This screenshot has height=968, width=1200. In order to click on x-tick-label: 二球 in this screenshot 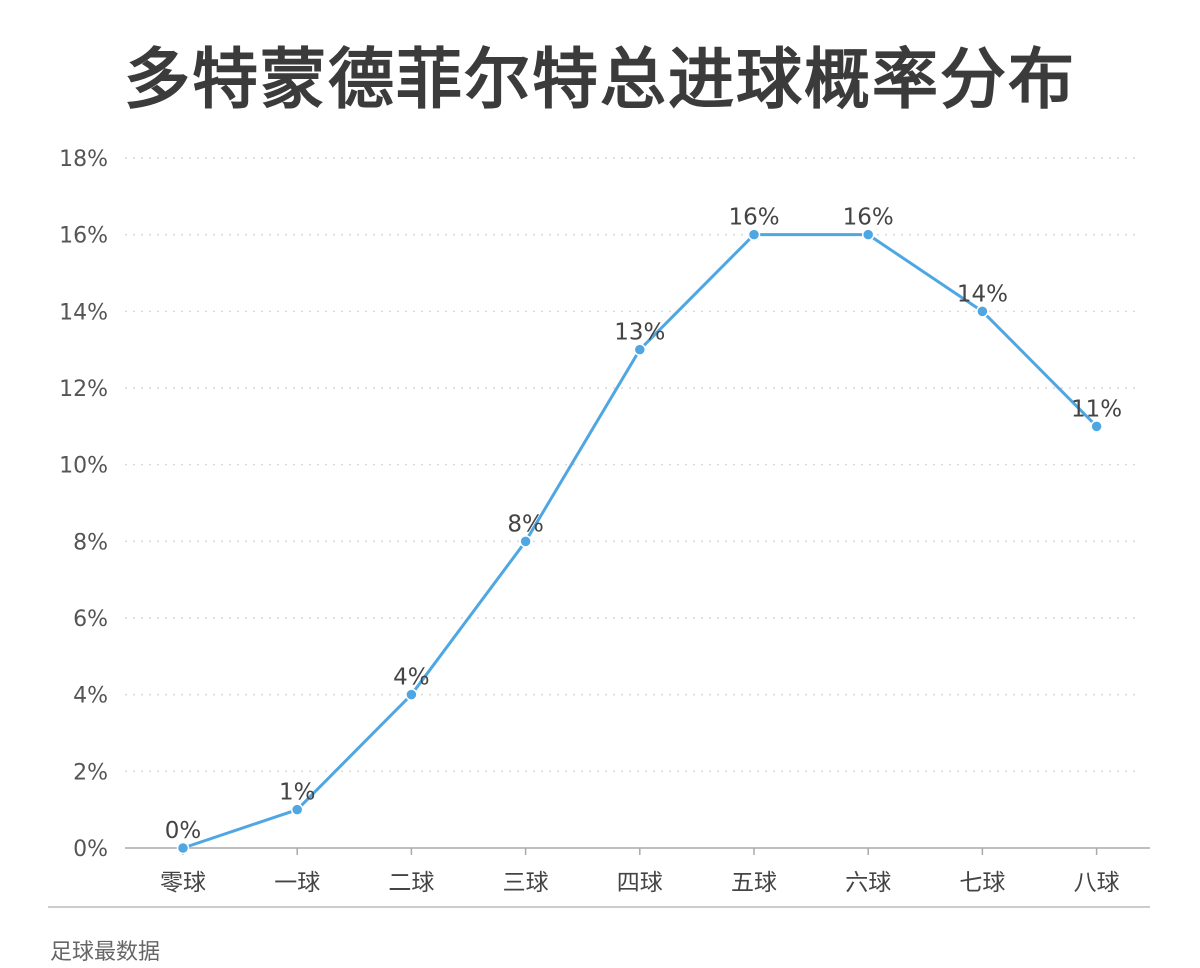, I will do `click(411, 883)`.